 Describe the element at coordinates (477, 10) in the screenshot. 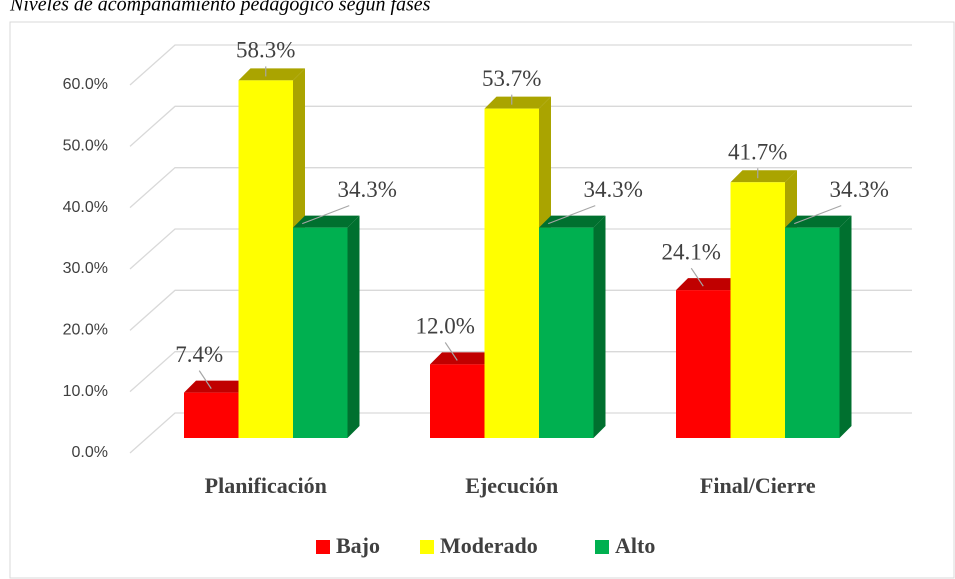

I see `title-band` at that location.